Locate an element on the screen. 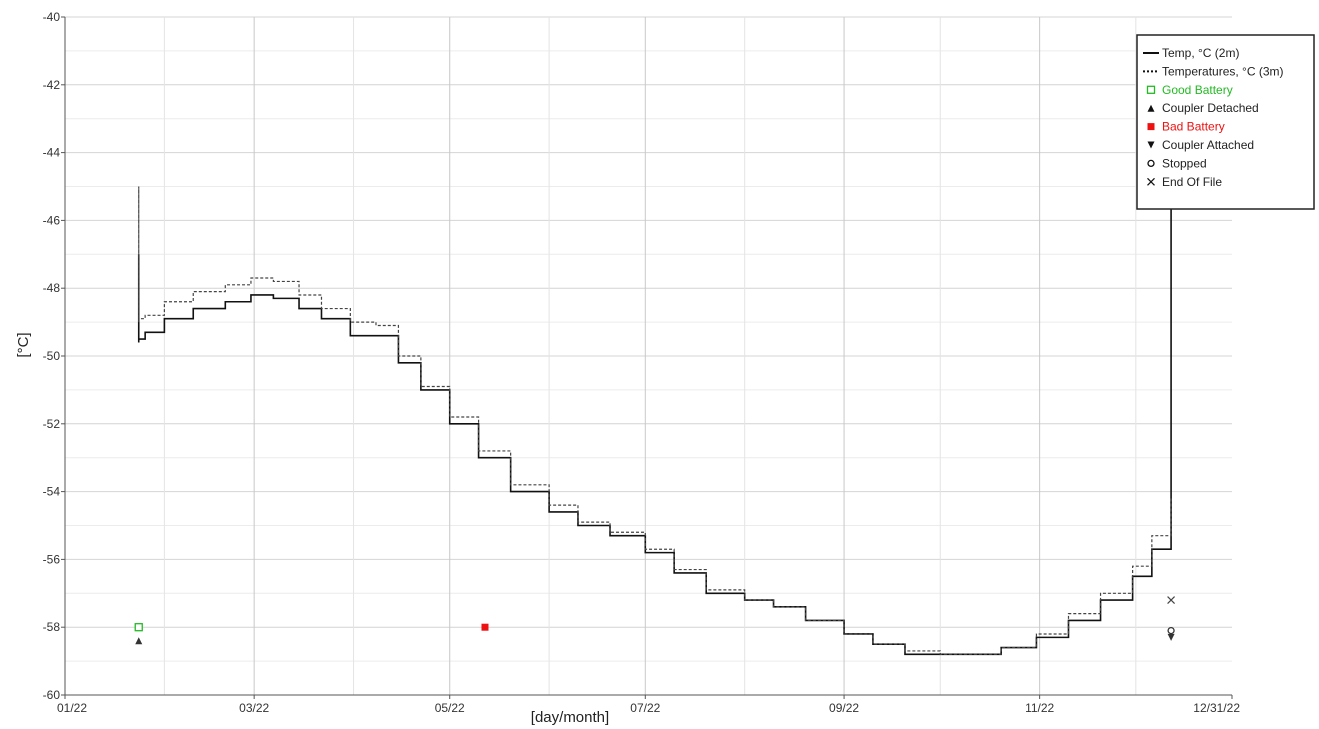 The image size is (1319, 729). y-tick-label: -44 is located at coordinates (52, 153).